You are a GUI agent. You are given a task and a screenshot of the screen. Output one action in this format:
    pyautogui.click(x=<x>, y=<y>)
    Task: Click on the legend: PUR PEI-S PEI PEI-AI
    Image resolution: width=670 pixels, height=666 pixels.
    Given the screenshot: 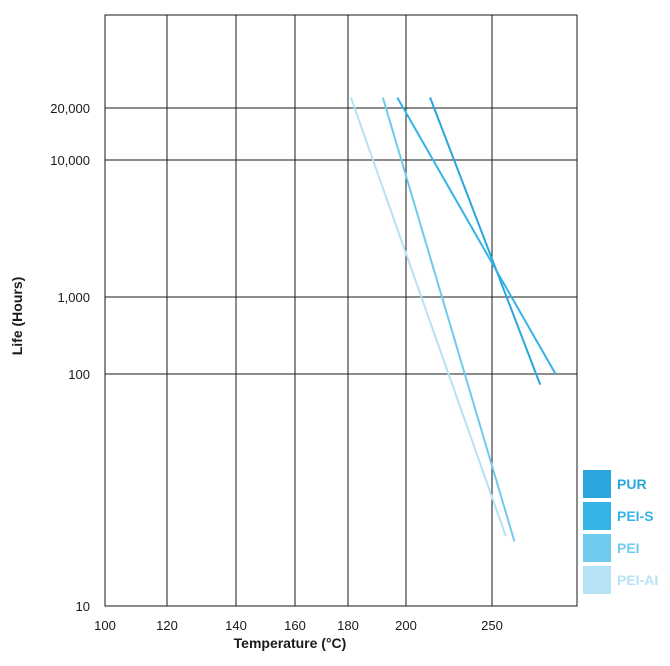 What is the action you would take?
    pyautogui.click(x=620, y=532)
    